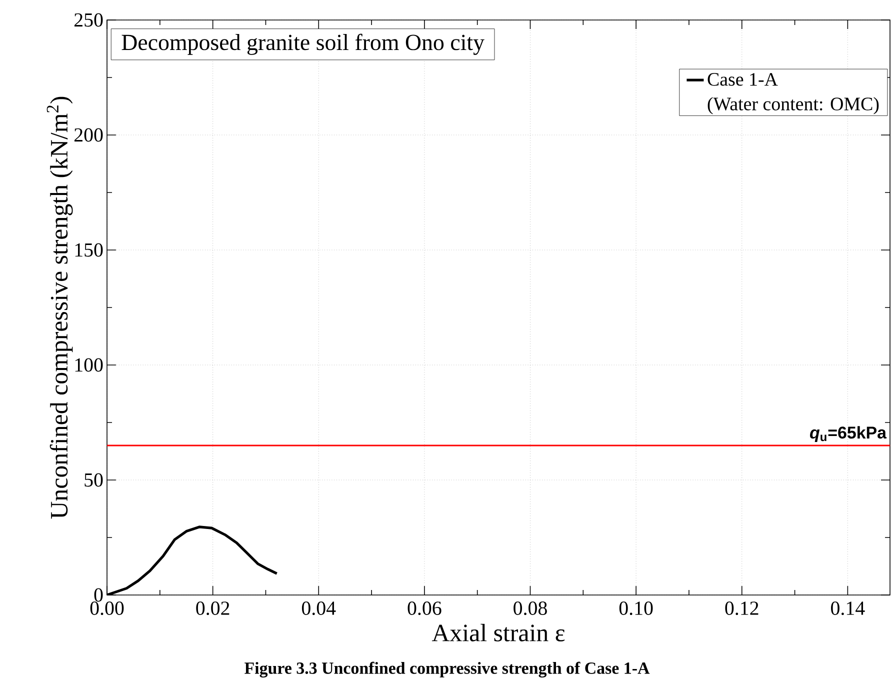  I want to click on text: Decomposed granite soil from Ono city, so click(303, 44).